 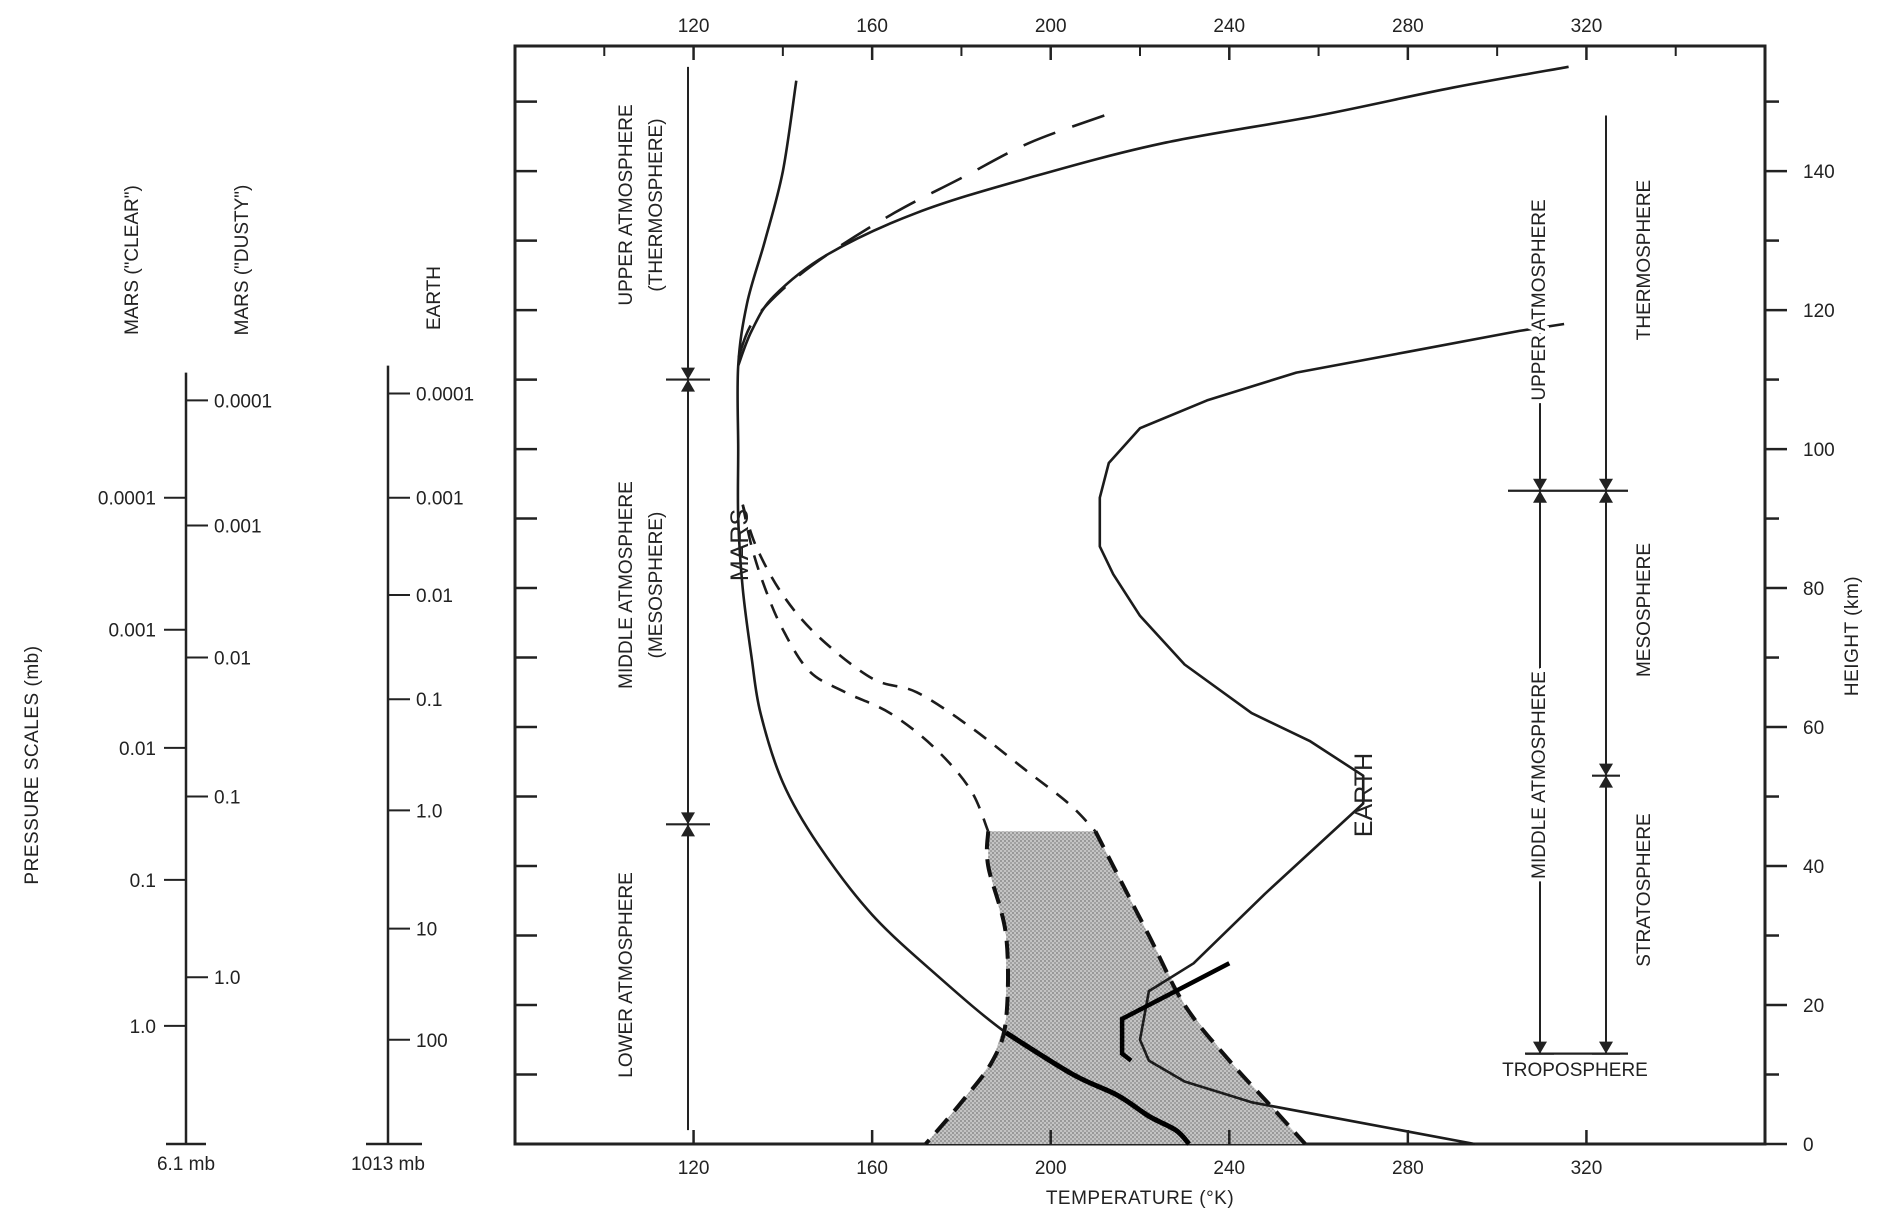 What do you see at coordinates (1364, 795) in the screenshot?
I see `earth-series-label: EARTH` at bounding box center [1364, 795].